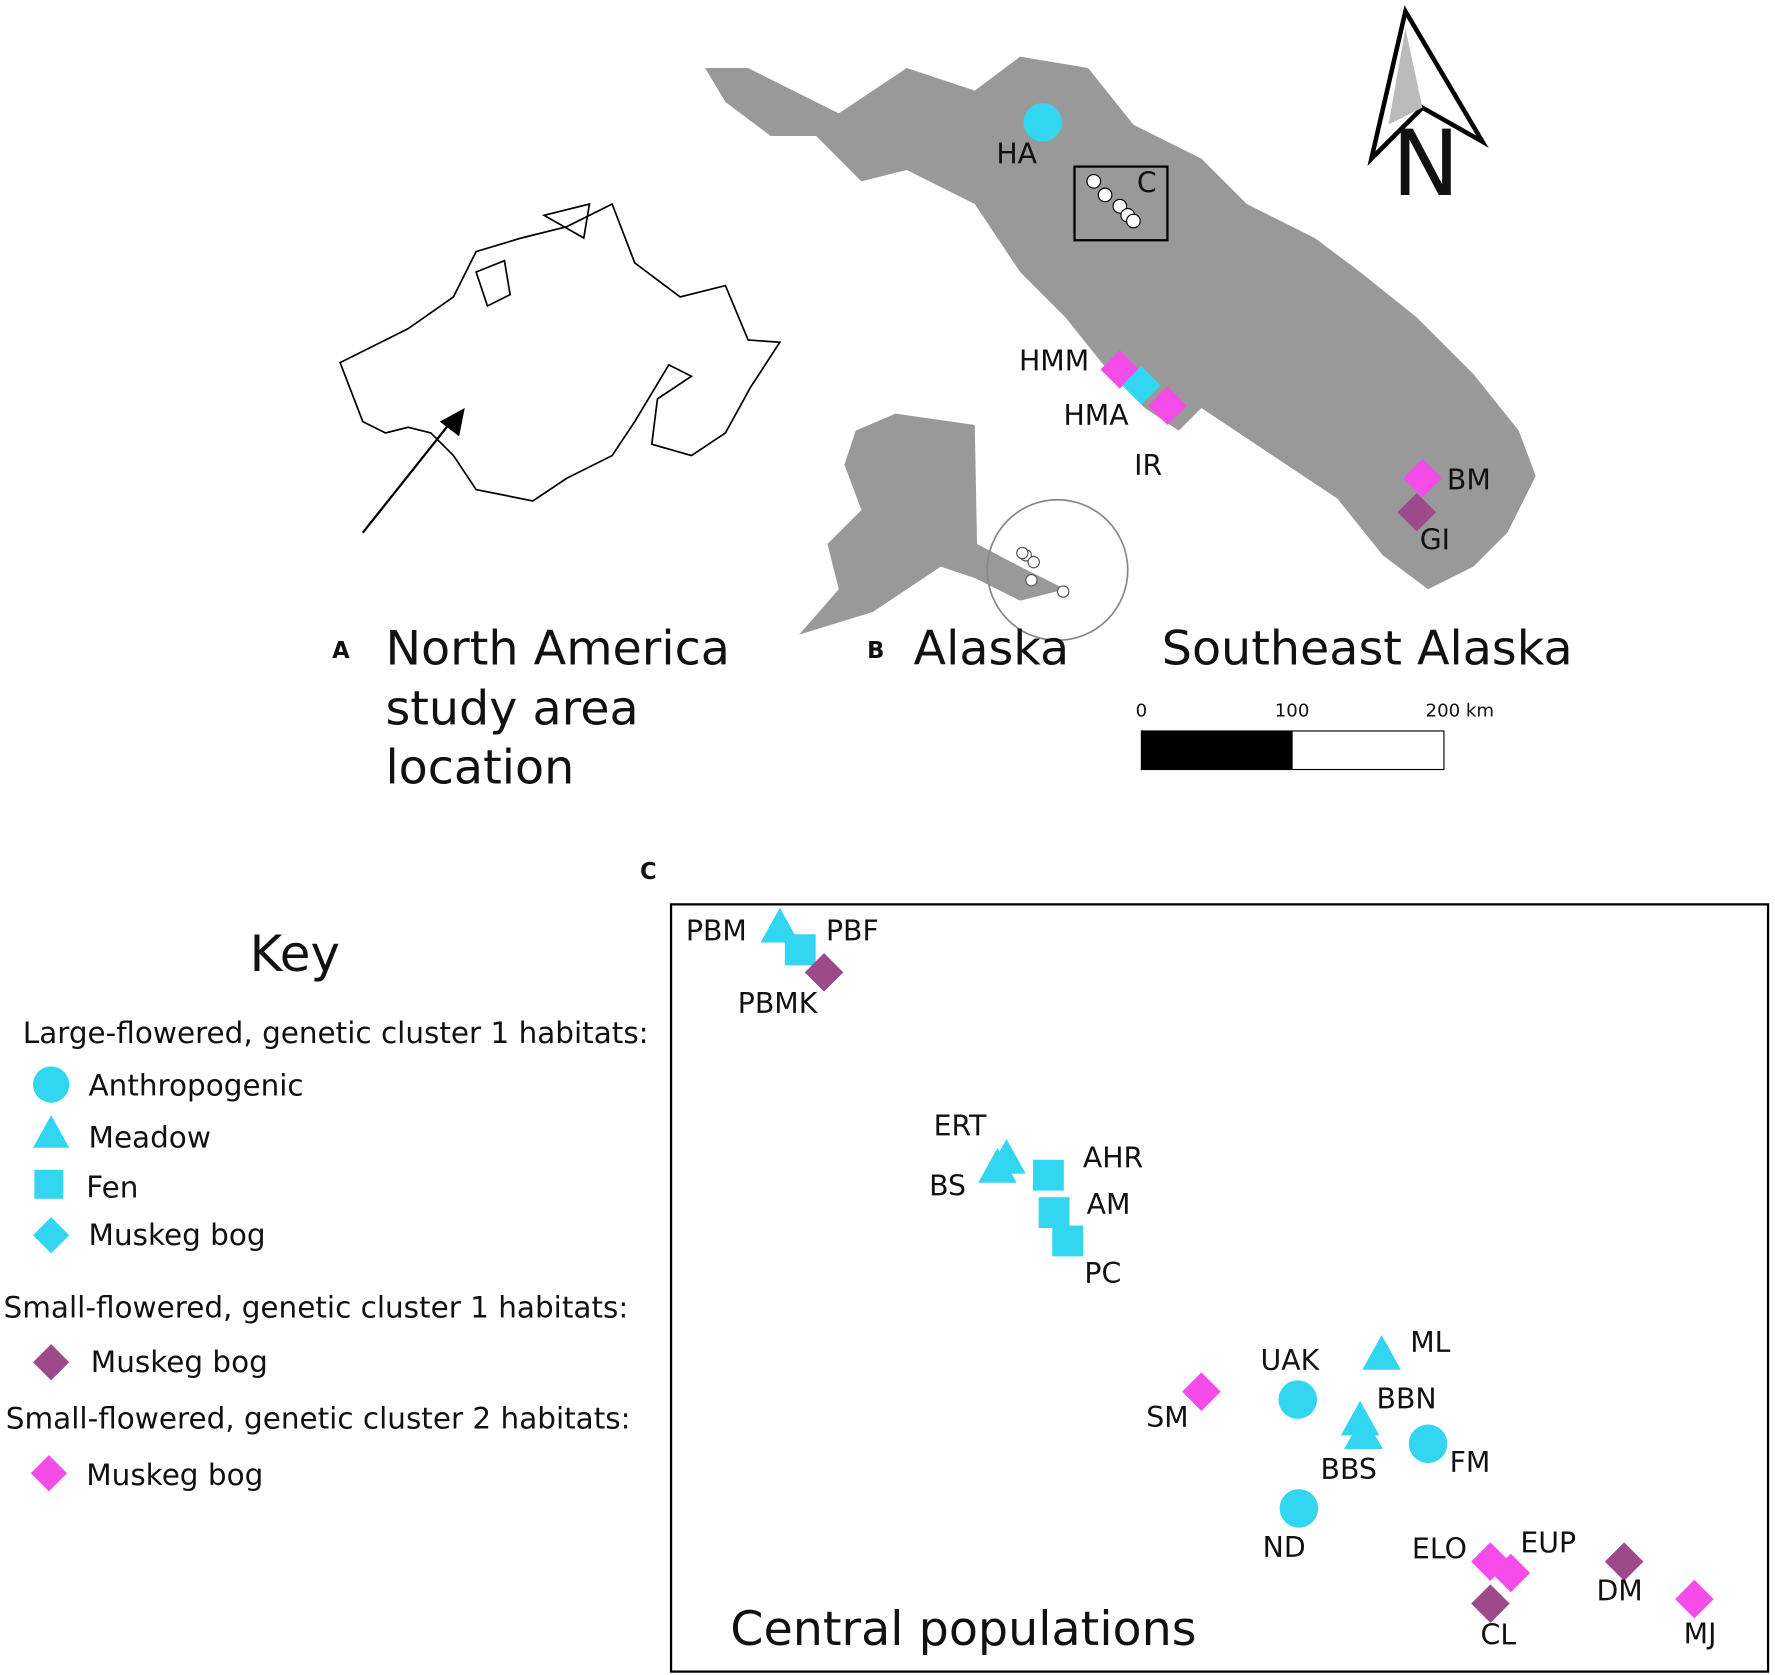  I want to click on box-label: C, so click(1147, 183).